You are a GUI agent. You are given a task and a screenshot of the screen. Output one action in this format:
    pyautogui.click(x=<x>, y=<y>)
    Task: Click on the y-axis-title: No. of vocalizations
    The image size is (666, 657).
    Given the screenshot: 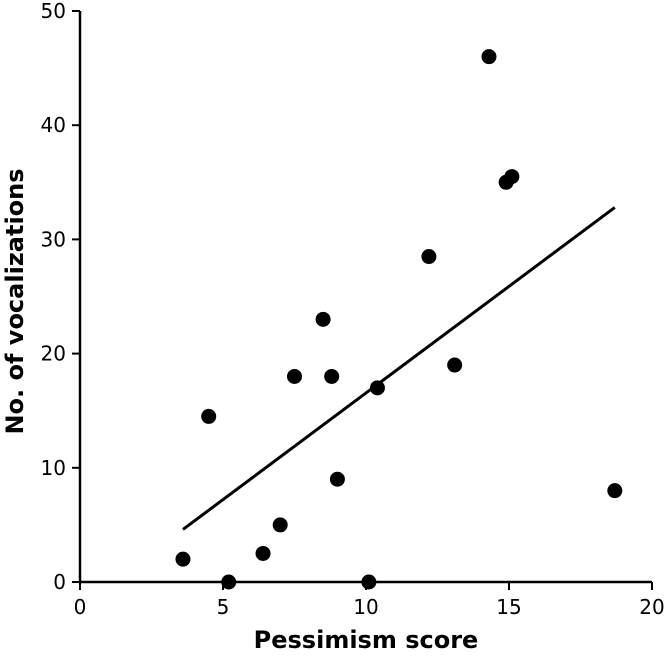 What is the action you would take?
    pyautogui.click(x=15, y=301)
    